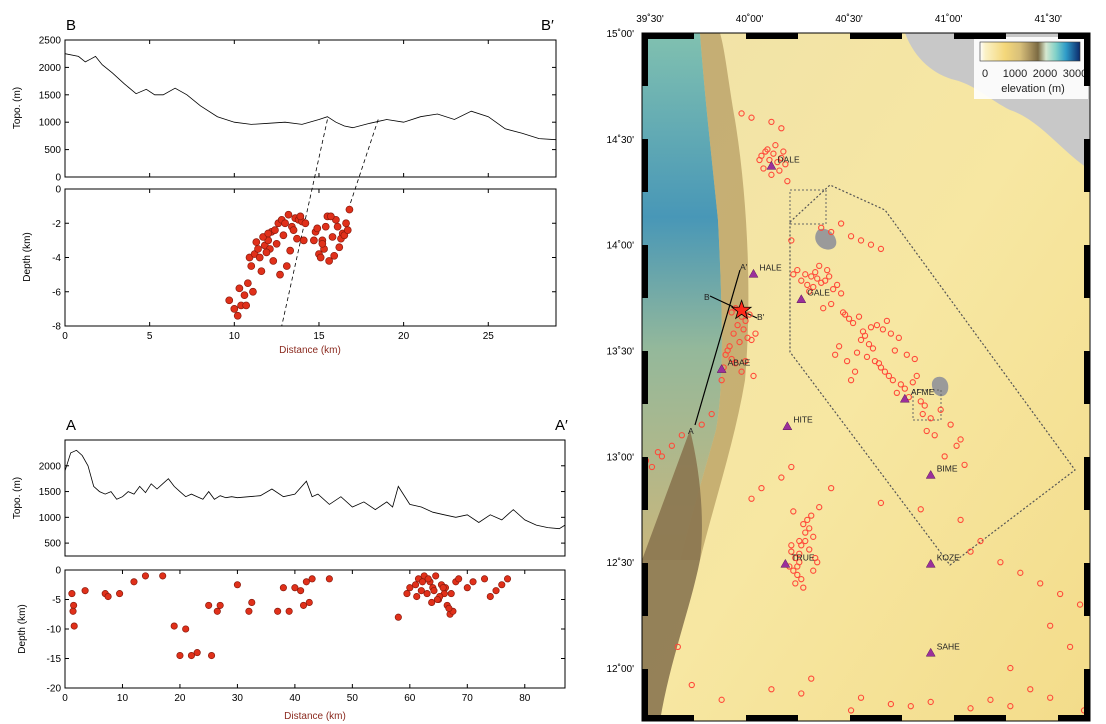 The height and width of the screenshot is (724, 1106). I want to click on map-lat-label: 13˚00', so click(621, 457).